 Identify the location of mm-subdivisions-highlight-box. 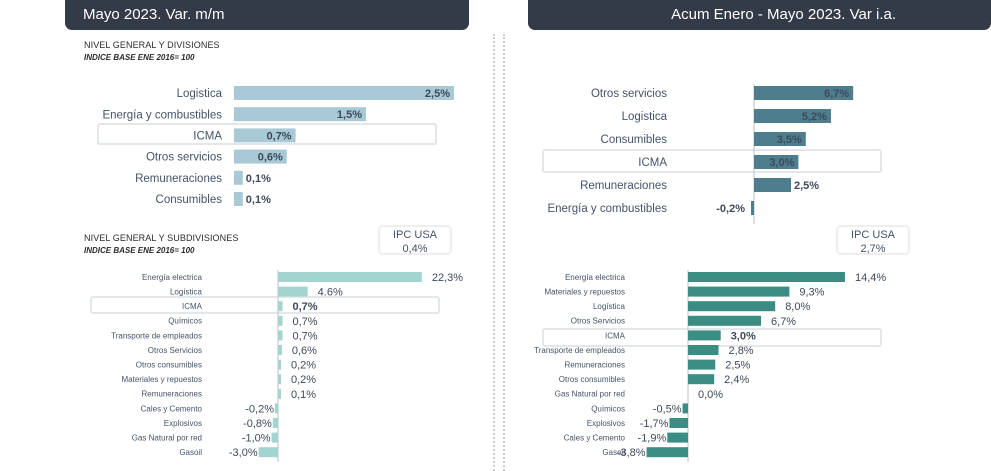
(265, 305).